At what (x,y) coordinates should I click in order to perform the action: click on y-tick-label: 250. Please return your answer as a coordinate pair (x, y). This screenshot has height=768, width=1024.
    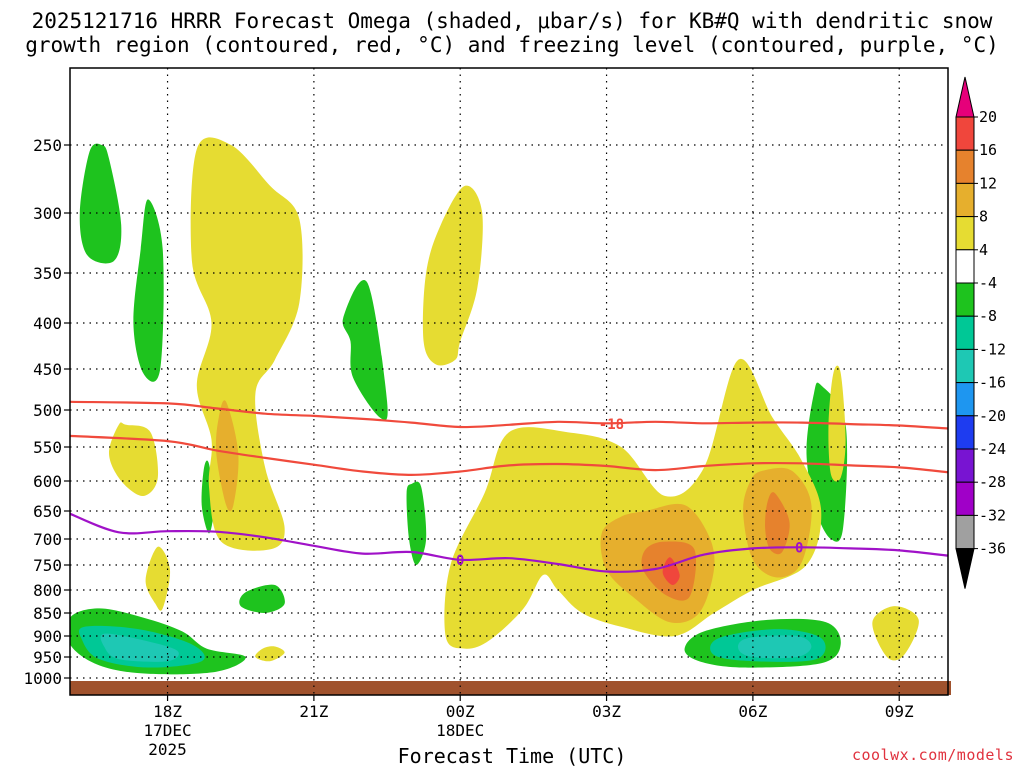
    Looking at the image, I should click on (47, 145).